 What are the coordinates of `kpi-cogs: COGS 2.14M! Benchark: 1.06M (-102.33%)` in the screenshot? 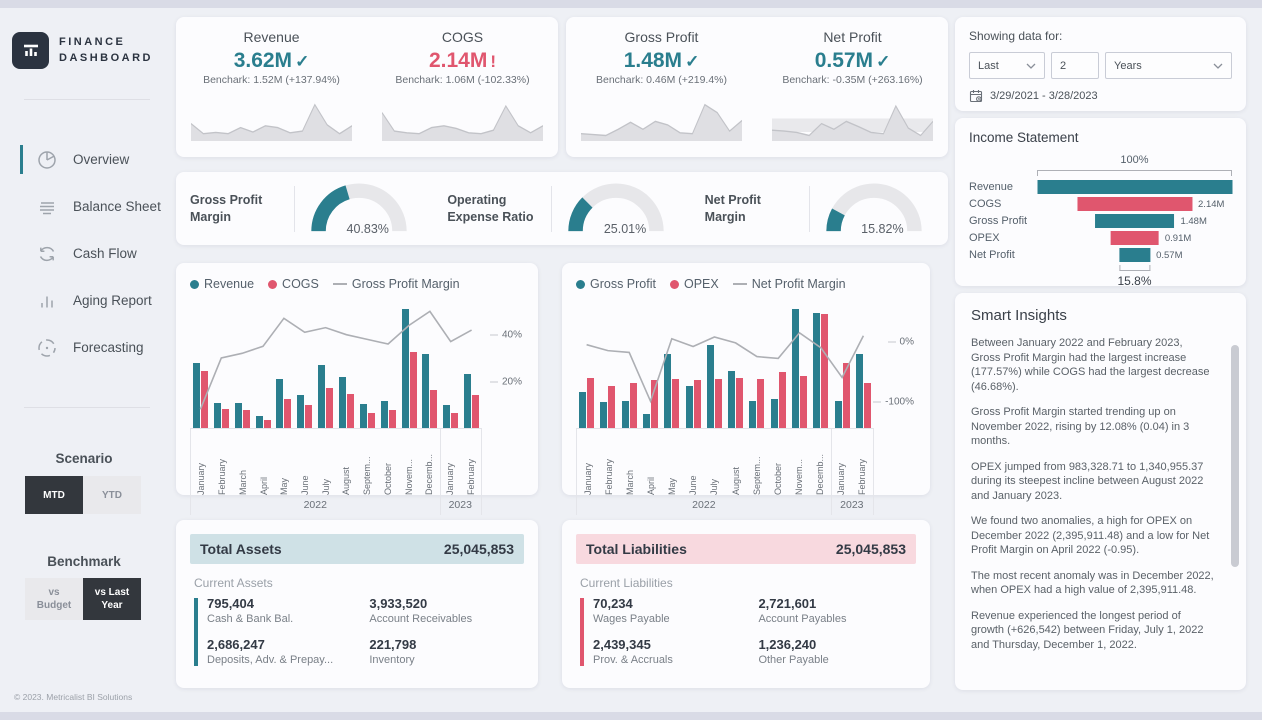 It's located at (462, 87).